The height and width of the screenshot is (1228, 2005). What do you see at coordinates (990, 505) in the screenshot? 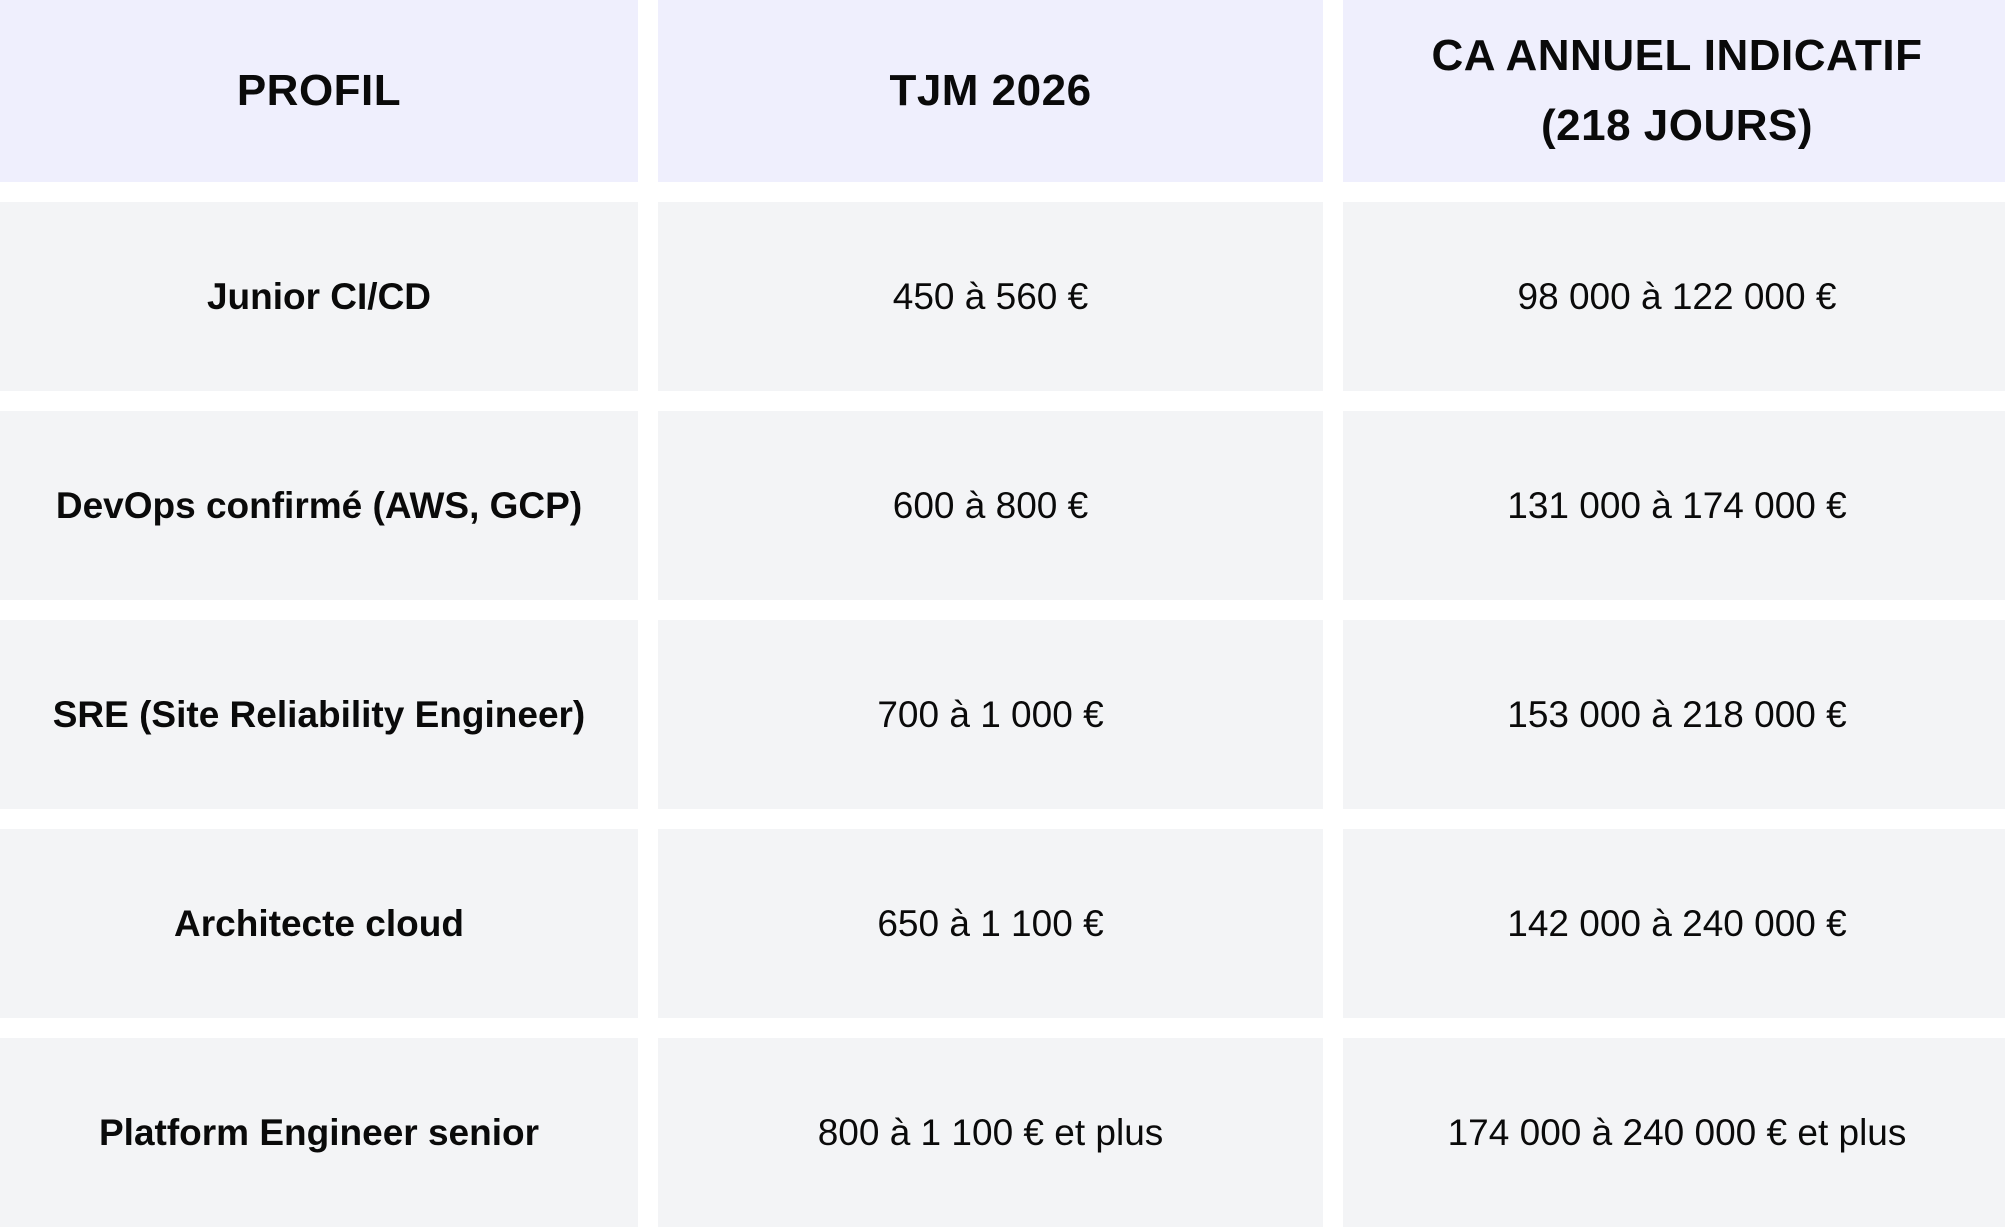
I see `row-2-tjm: 600 à 800 €` at bounding box center [990, 505].